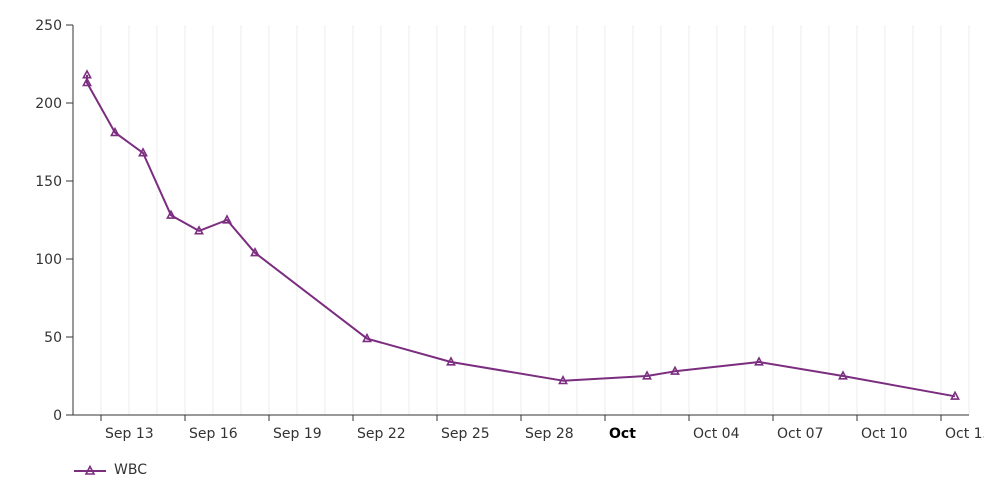 The height and width of the screenshot is (494, 984). I want to click on x-tick-label: Oct 04, so click(716, 434).